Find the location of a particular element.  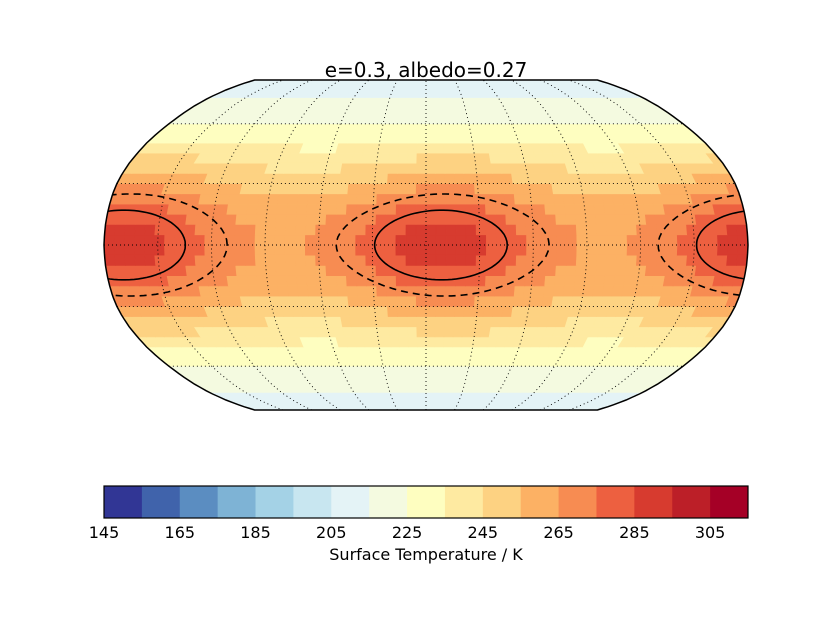

colorbar-tick-label: 185 is located at coordinates (255, 532).